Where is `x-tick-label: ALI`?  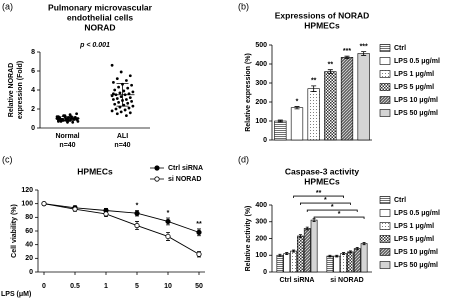
x-tick-label: ALI is located at coordinates (122, 136).